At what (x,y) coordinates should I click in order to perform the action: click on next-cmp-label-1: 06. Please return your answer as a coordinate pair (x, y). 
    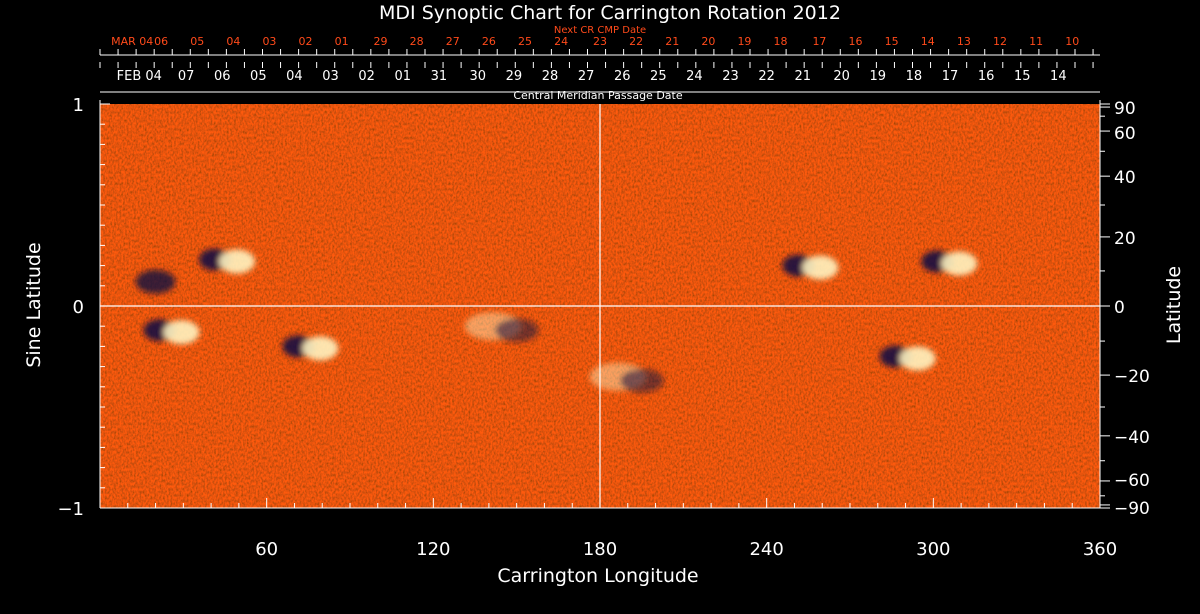
    Looking at the image, I should click on (161, 41).